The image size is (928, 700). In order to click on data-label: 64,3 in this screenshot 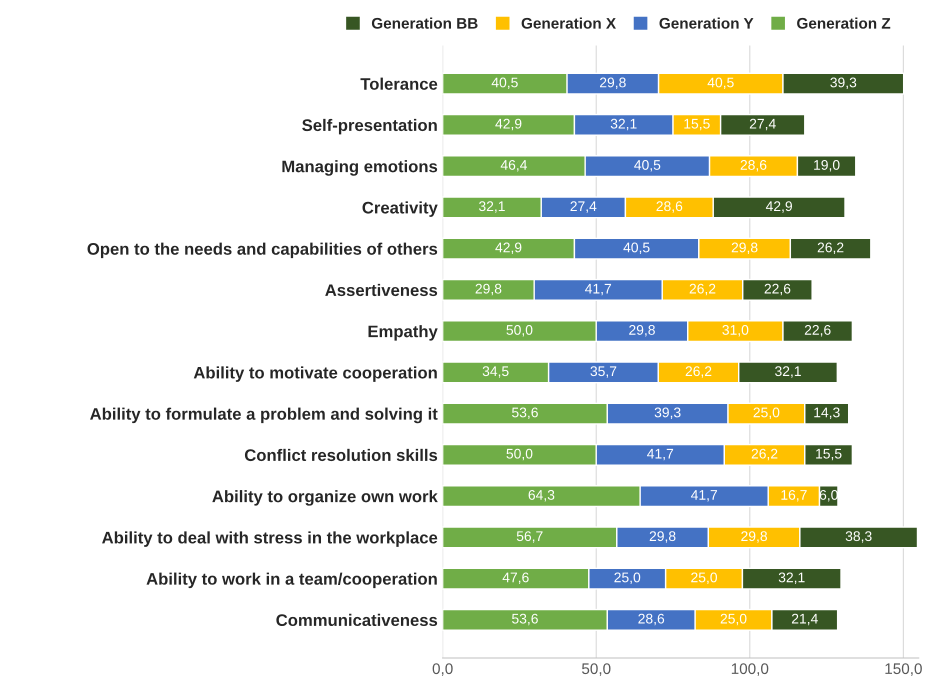, I will do `click(541, 496)`.